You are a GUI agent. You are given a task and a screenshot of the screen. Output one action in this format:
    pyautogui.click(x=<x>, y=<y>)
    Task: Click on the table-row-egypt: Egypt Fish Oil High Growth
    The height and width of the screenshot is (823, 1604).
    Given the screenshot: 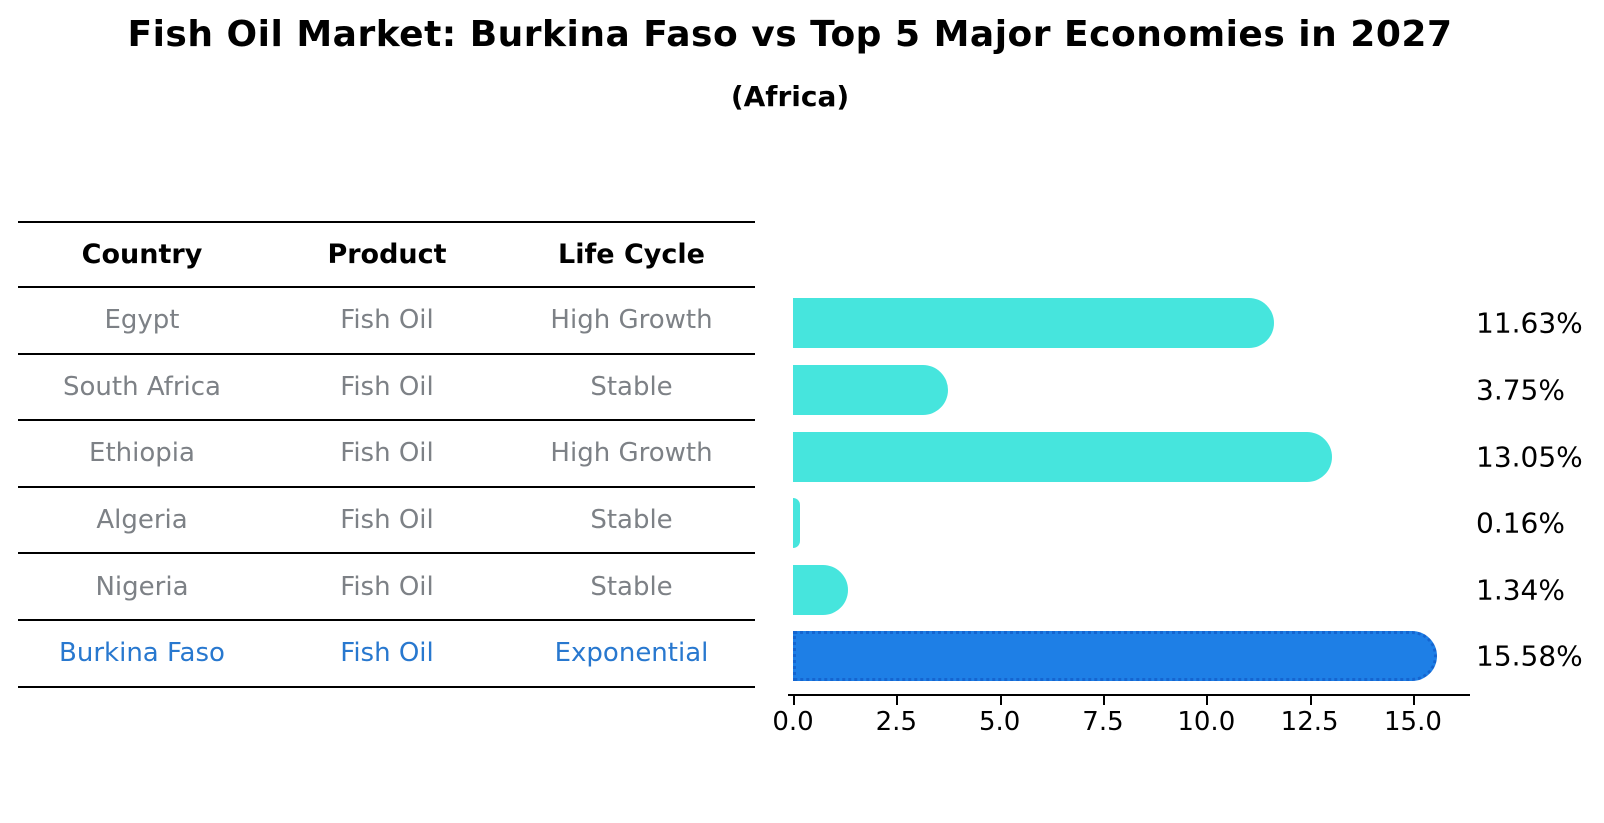 What is the action you would take?
    pyautogui.click(x=386, y=321)
    